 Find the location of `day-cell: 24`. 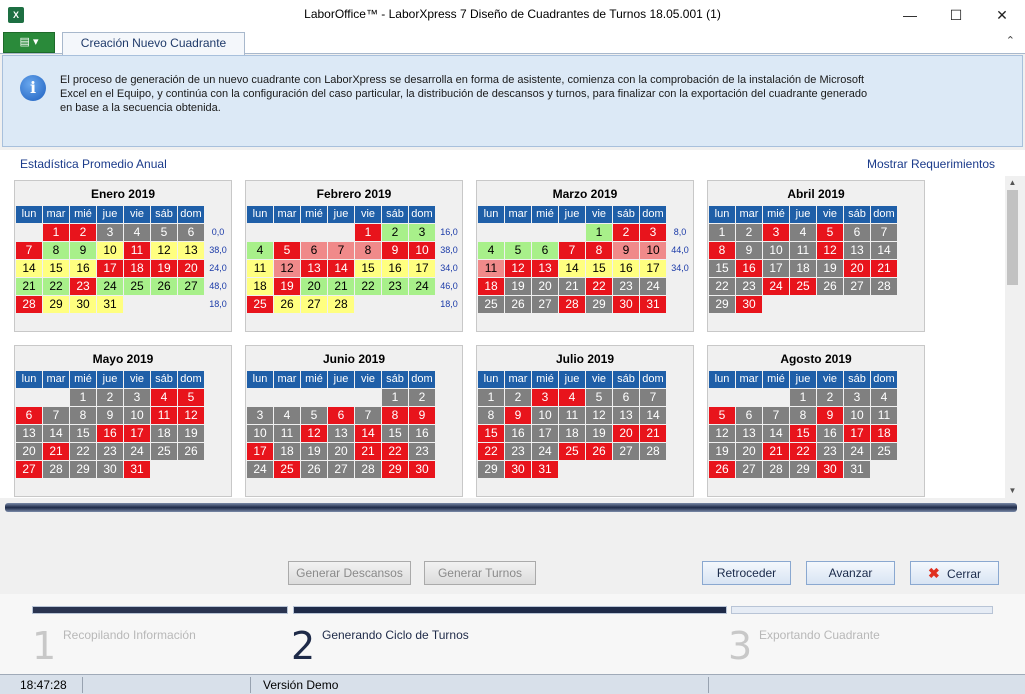

day-cell: 24 is located at coordinates (857, 451).